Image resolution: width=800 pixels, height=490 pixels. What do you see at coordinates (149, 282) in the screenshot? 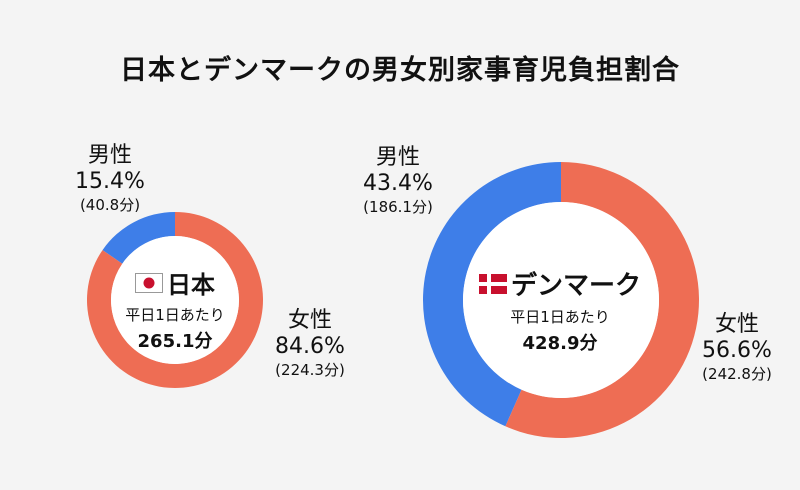
I see `japan-flag-icon` at bounding box center [149, 282].